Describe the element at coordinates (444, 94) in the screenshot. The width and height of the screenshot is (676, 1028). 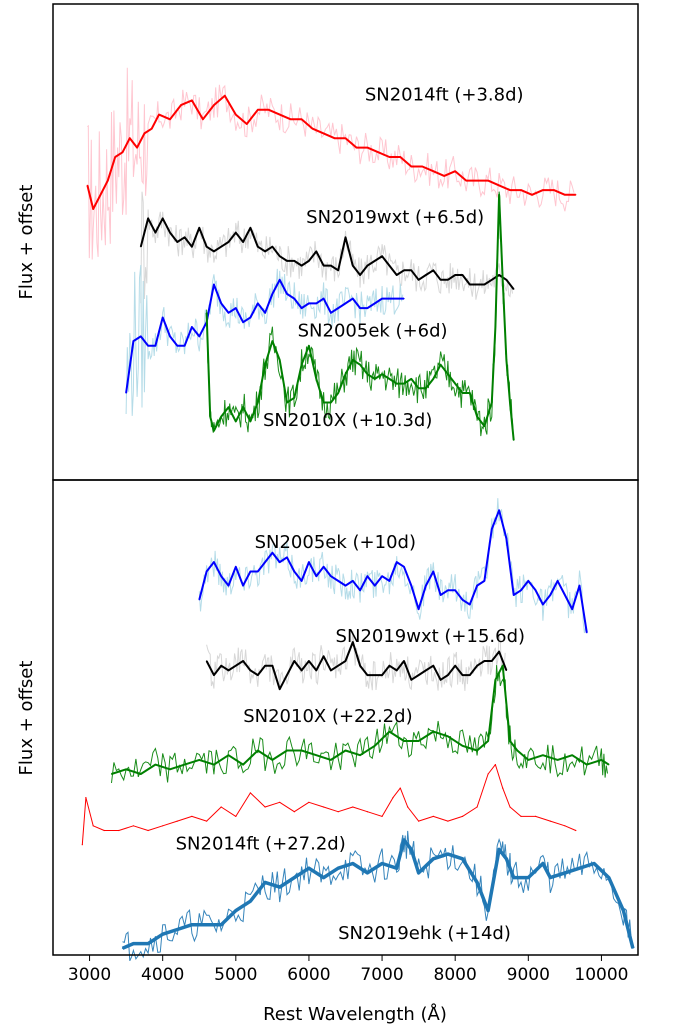
I see `spectrum-label-sn2014ft-3-8d: SN2014ft (+3.8d)` at that location.